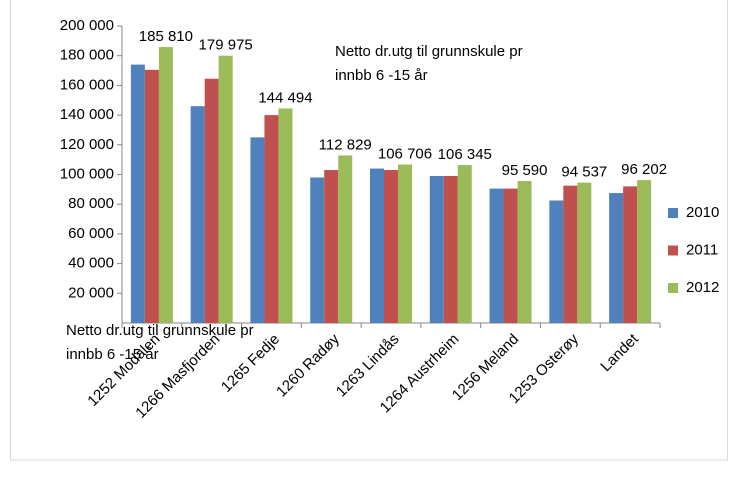  What do you see at coordinates (345, 144) in the screenshot?
I see `data-label: 112 829` at bounding box center [345, 144].